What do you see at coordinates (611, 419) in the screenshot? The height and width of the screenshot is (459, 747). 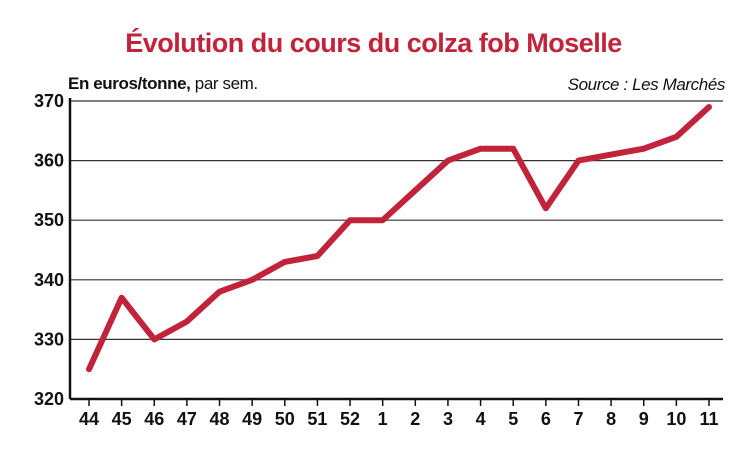 I see `x-tick-label-8: 8` at bounding box center [611, 419].